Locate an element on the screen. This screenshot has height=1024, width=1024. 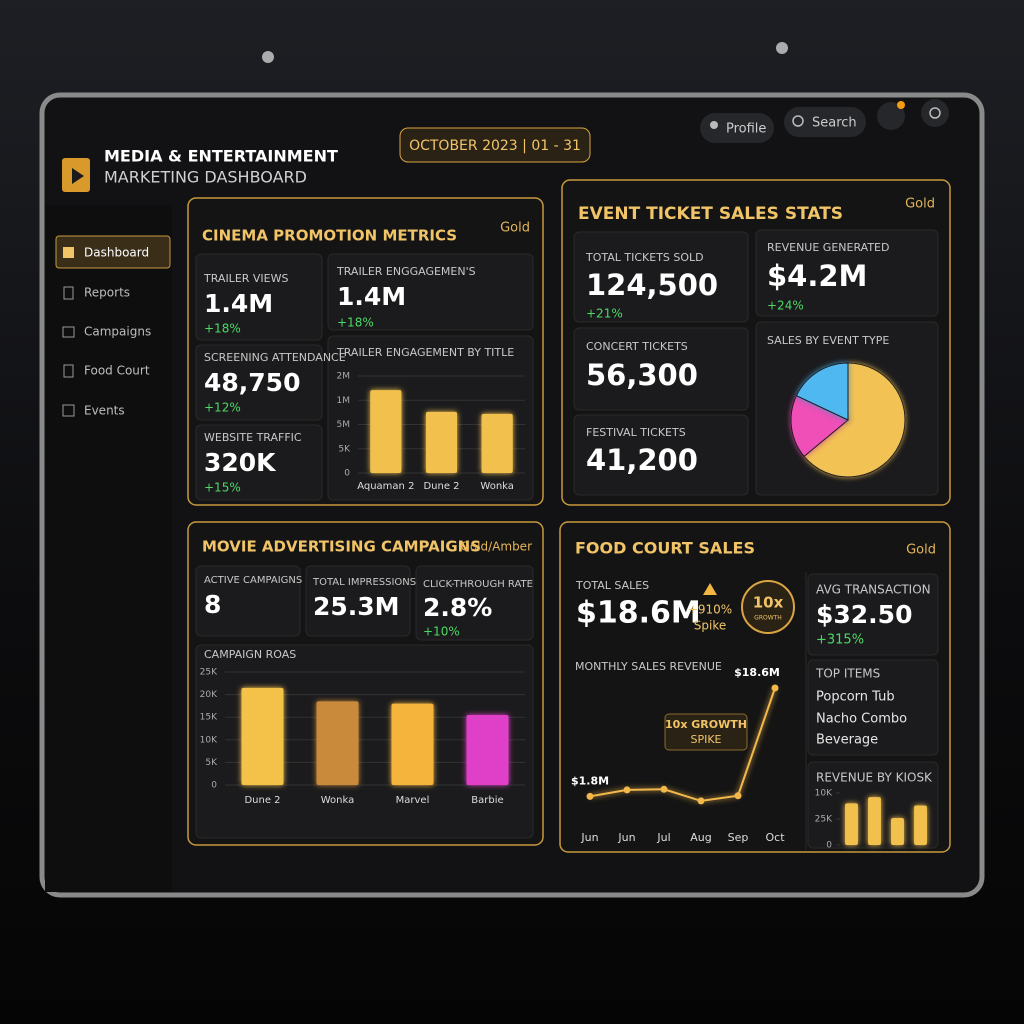
spike-change: +910% is located at coordinates (710, 610).